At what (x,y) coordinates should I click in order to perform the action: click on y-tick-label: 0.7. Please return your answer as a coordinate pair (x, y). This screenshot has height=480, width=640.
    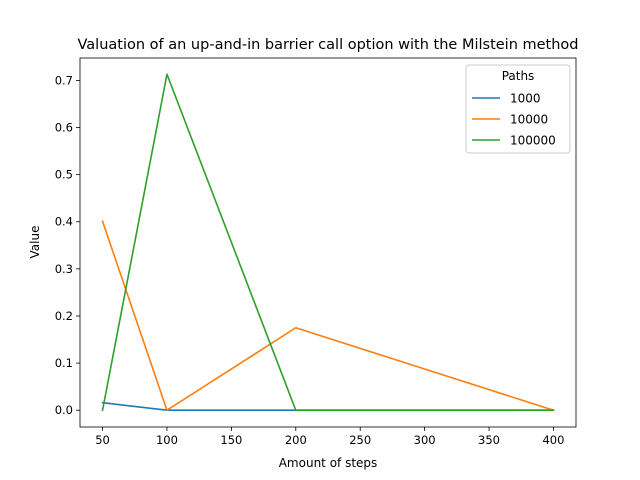
    Looking at the image, I should click on (64, 80).